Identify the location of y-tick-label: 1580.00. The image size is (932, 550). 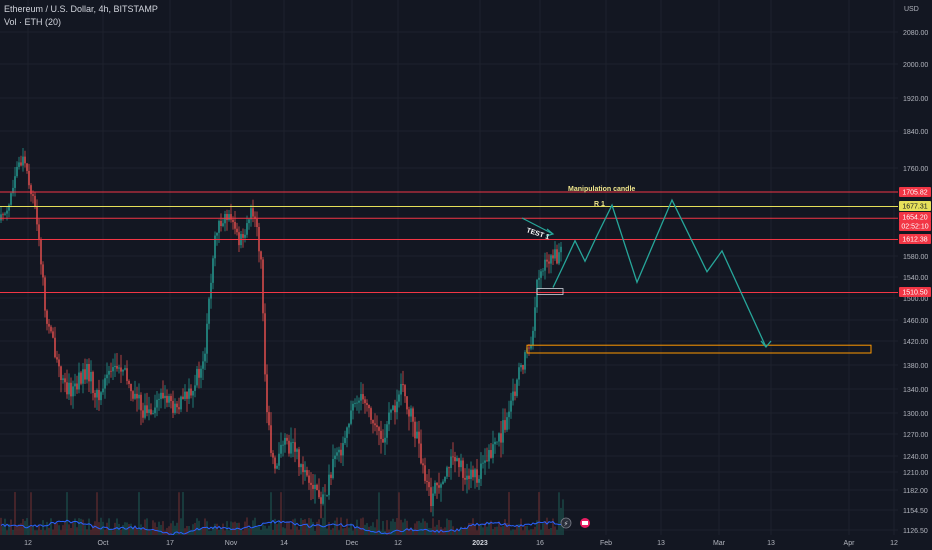
(915, 257).